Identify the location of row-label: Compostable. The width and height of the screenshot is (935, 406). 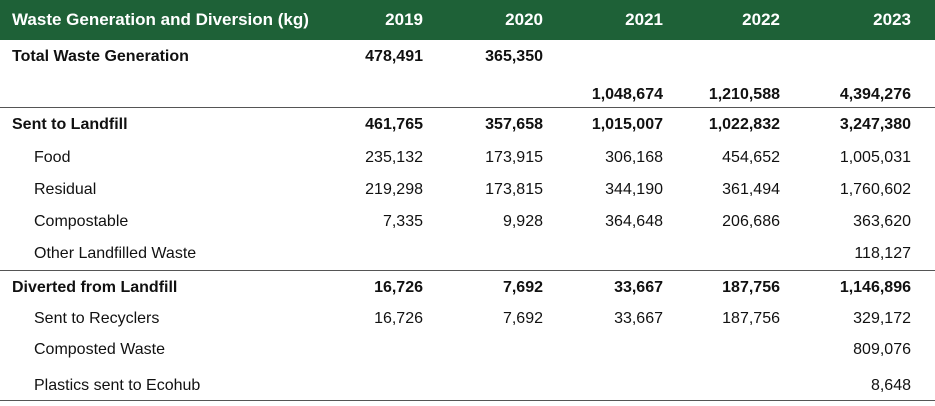
(81, 221).